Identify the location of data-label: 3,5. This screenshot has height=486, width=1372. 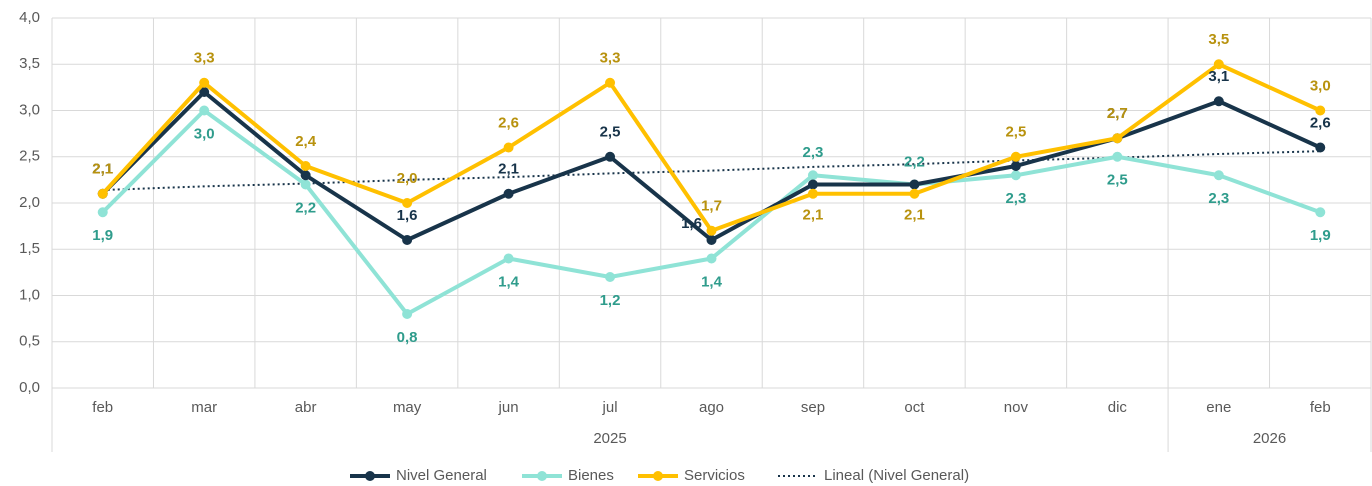
(1218, 39).